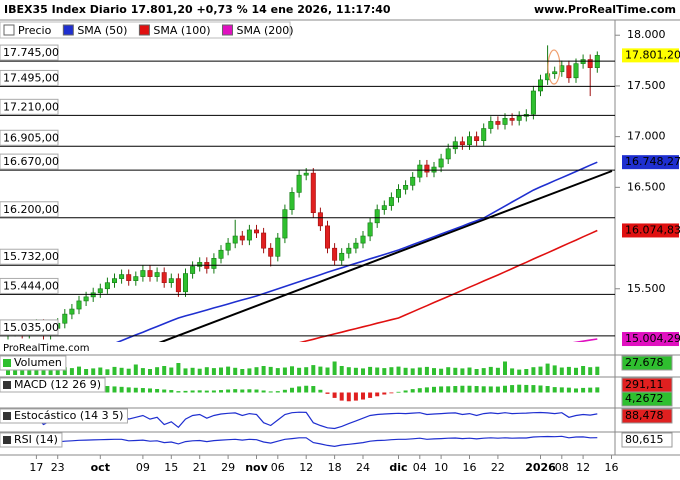  Describe the element at coordinates (58, 467) in the screenshot. I see `x-tick-label: 23` at that location.